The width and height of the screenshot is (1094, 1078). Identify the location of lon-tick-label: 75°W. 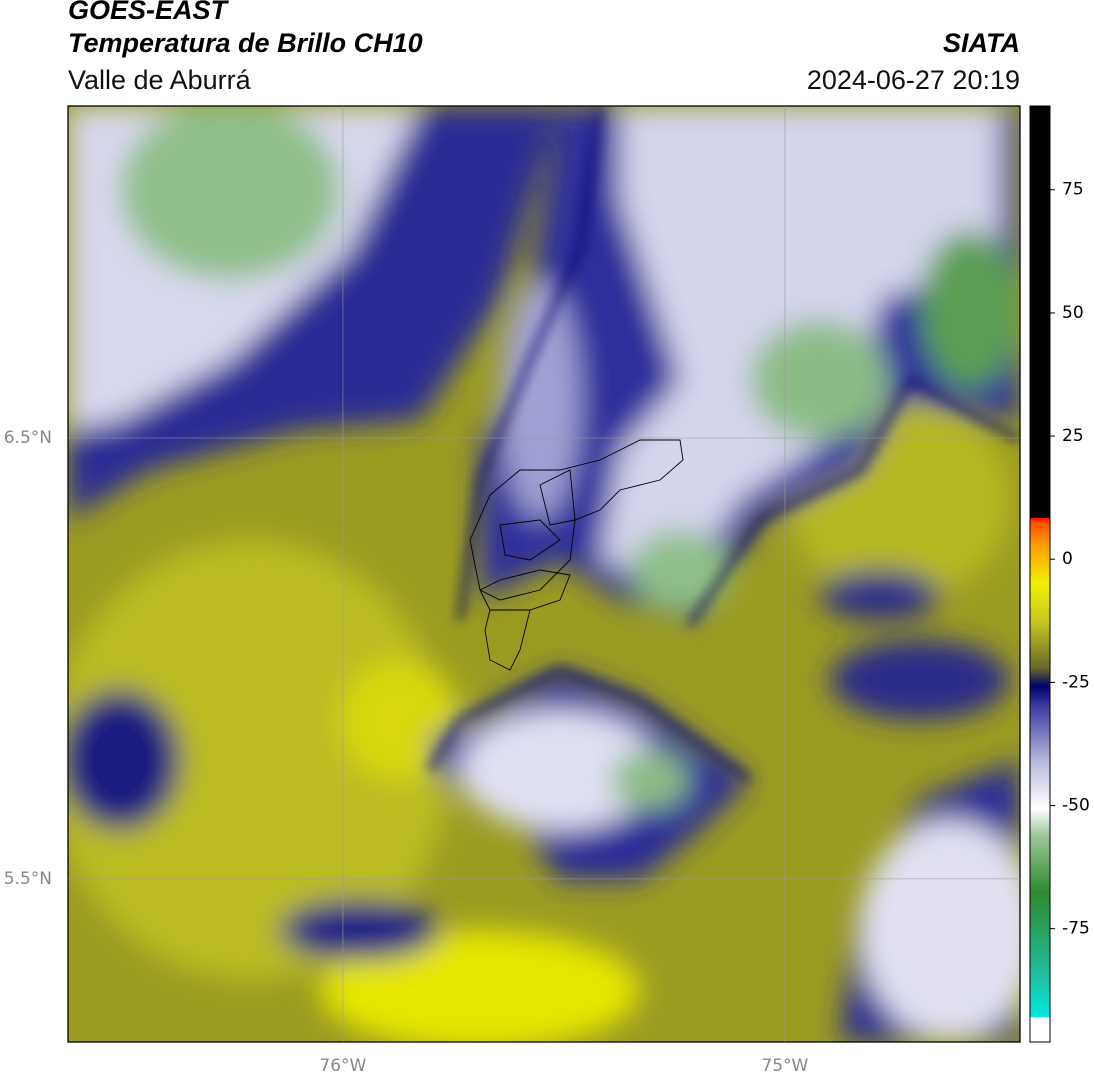
(784, 1066).